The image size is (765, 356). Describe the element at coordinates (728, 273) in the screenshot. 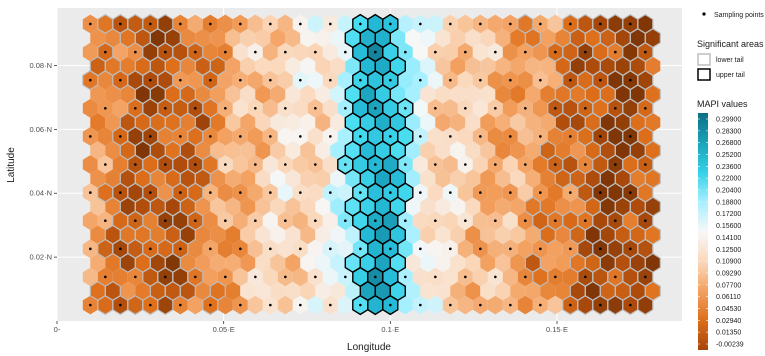

I see `colorbar-label: 0.09290` at that location.